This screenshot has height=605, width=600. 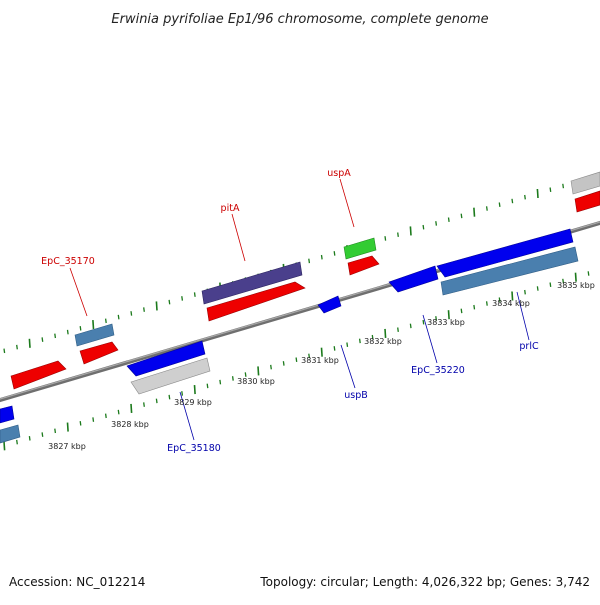 What do you see at coordinates (130, 424) in the screenshot?
I see `tick-label: 3828 kbp` at bounding box center [130, 424].